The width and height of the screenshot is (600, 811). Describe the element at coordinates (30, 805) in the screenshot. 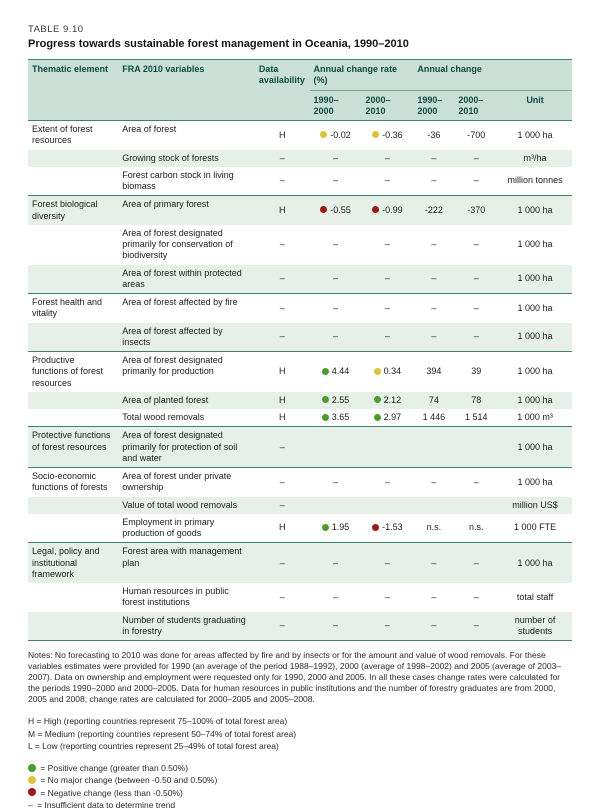

I see `dash-marker: –` at that location.